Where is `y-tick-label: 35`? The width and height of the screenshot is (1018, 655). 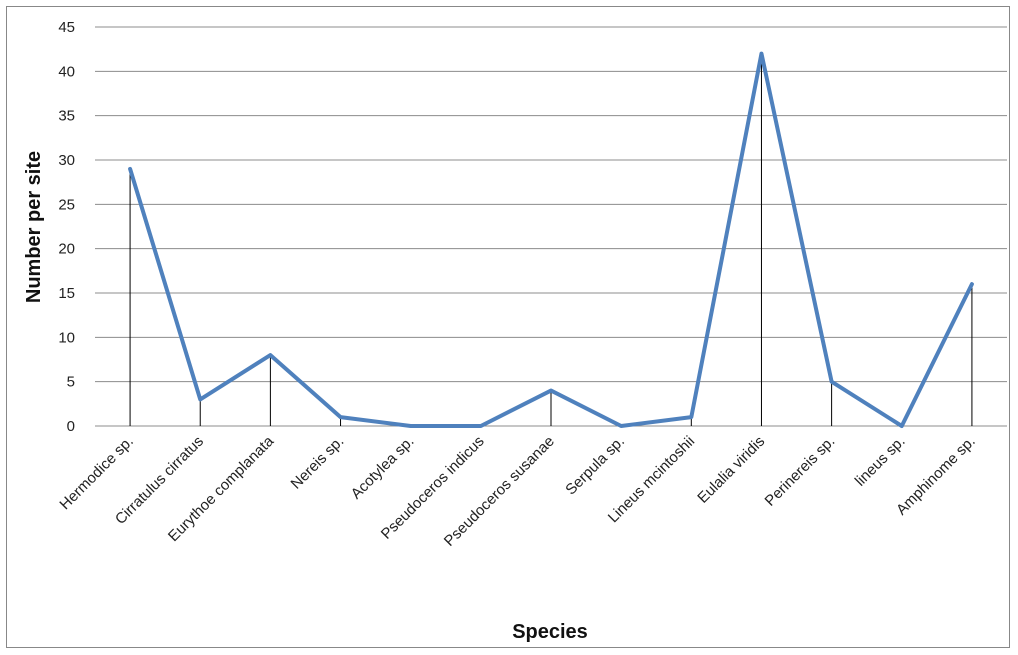
y-tick-label: 35 is located at coordinates (66, 116).